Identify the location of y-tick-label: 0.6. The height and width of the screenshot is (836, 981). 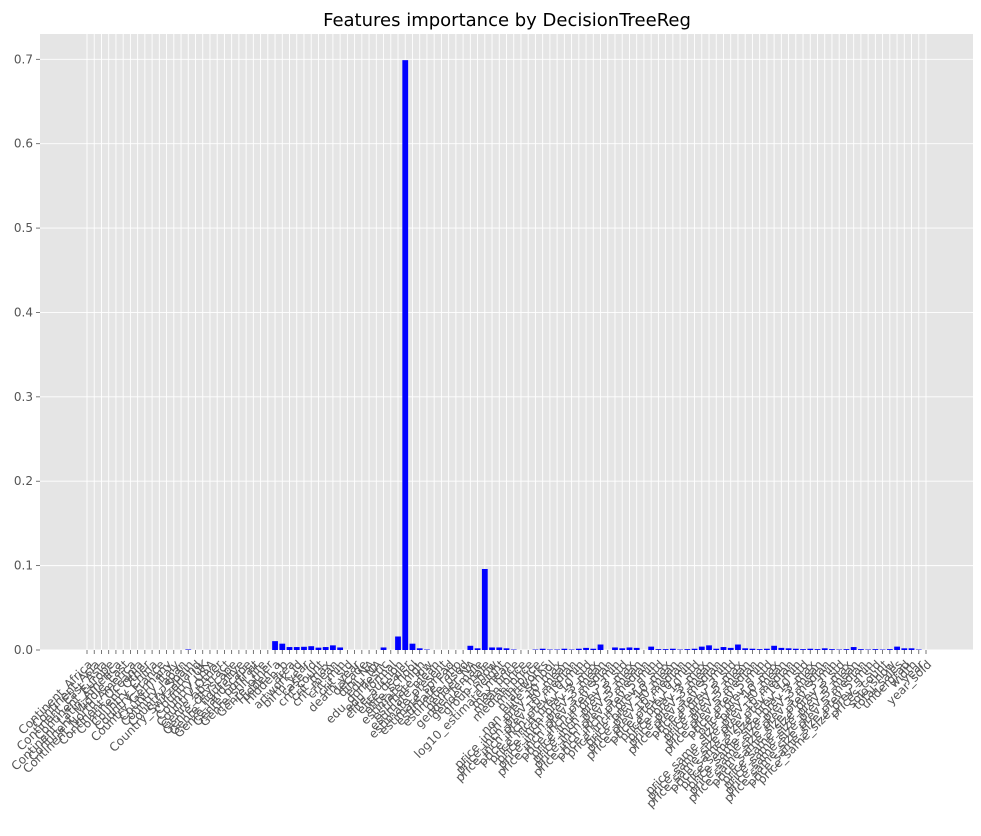
(23, 144).